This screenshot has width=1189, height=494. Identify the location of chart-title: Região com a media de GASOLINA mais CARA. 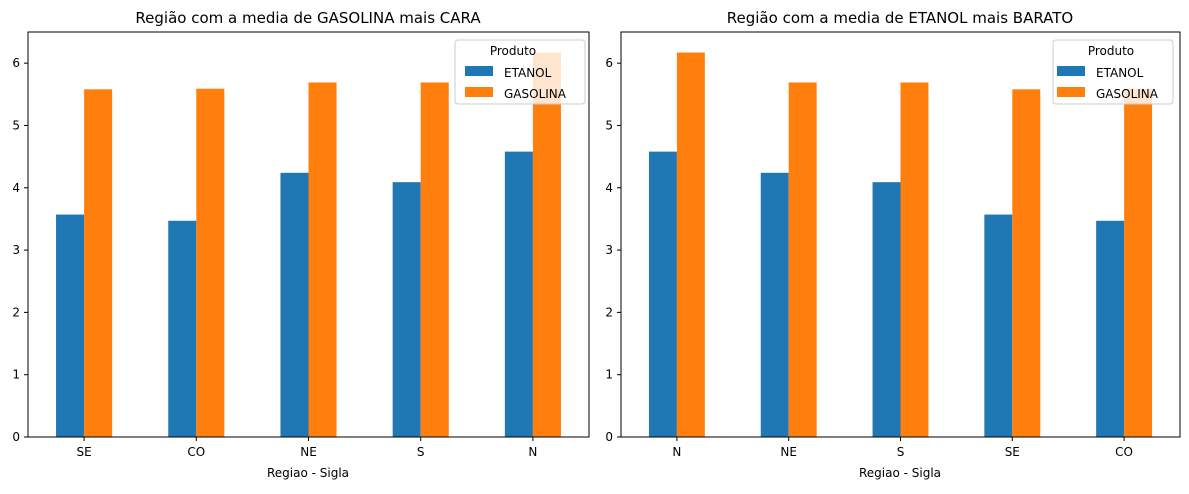
(308, 18).